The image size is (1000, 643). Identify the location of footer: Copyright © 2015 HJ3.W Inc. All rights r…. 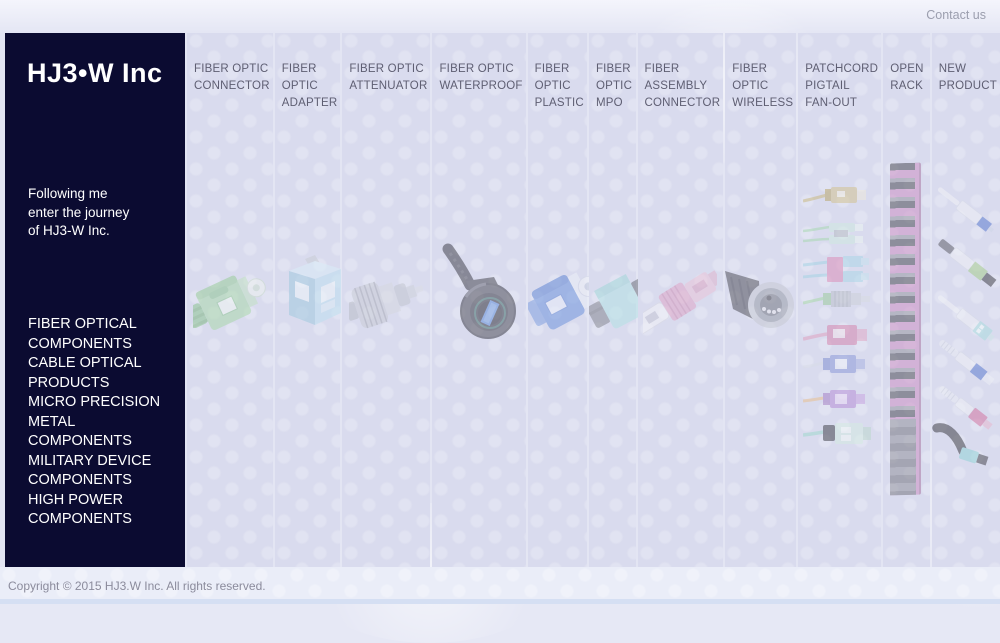
(500, 585).